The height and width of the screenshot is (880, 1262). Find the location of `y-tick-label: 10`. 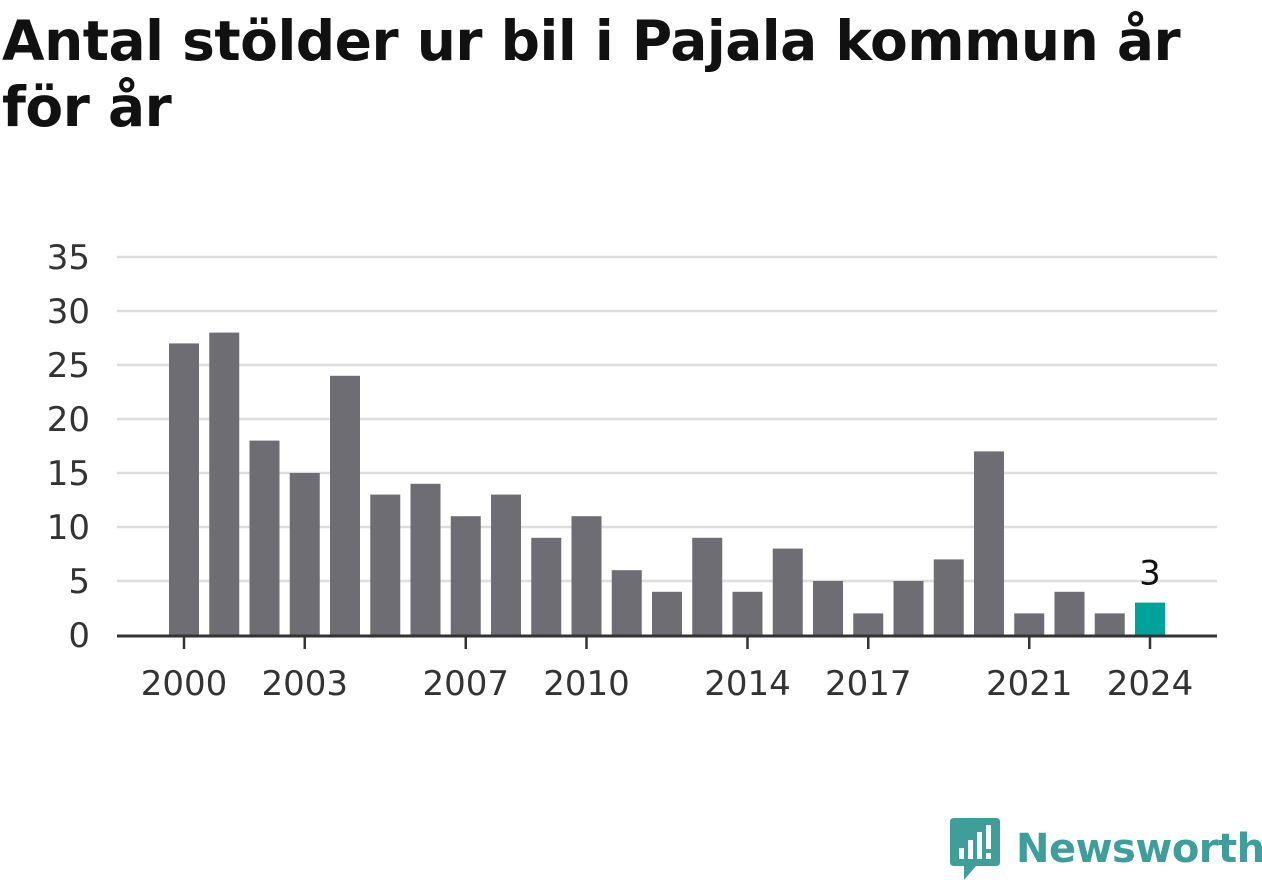

y-tick-label: 10 is located at coordinates (68, 528).